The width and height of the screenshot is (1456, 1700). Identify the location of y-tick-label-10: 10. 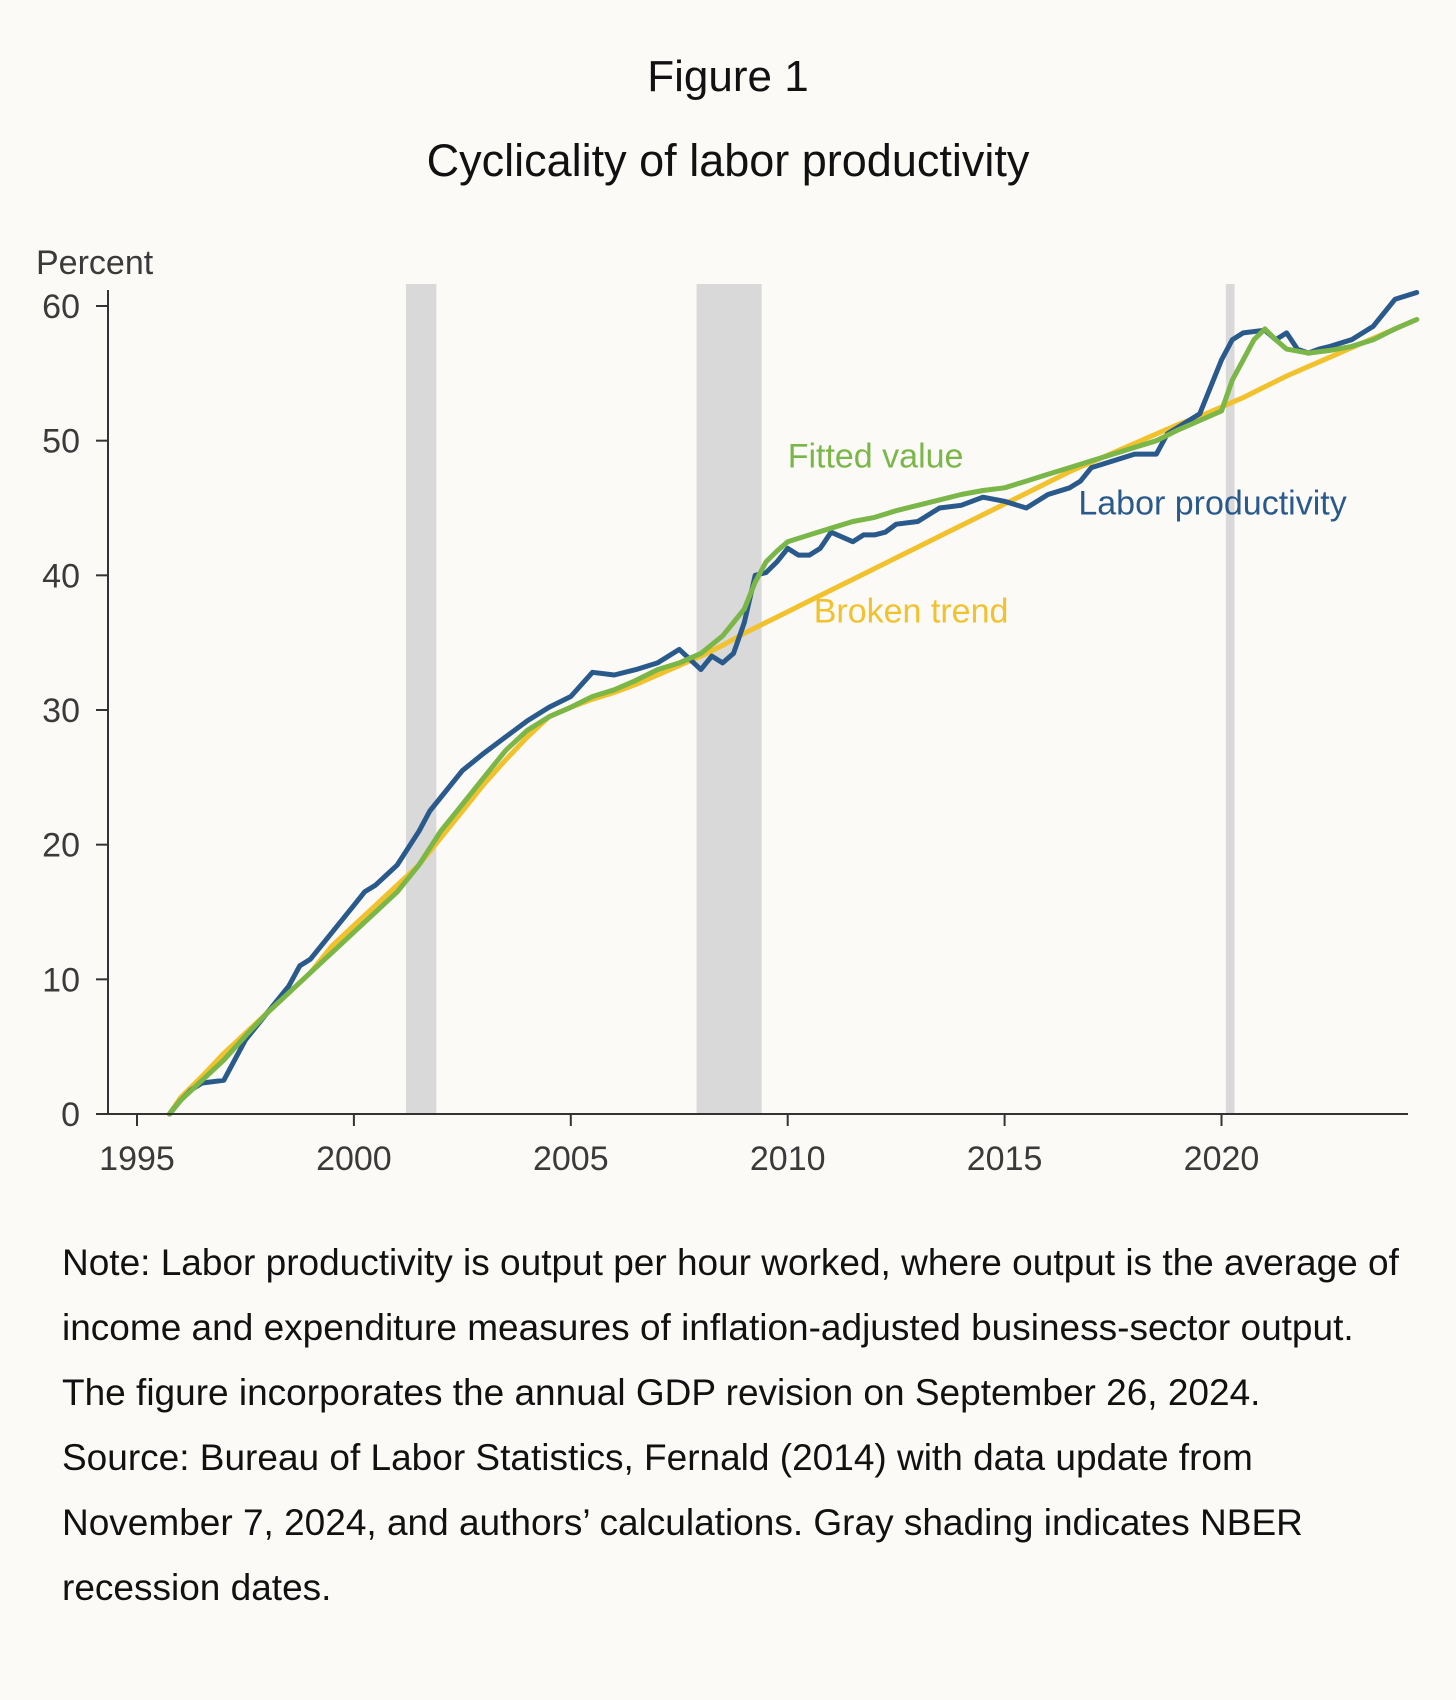
(61, 980).